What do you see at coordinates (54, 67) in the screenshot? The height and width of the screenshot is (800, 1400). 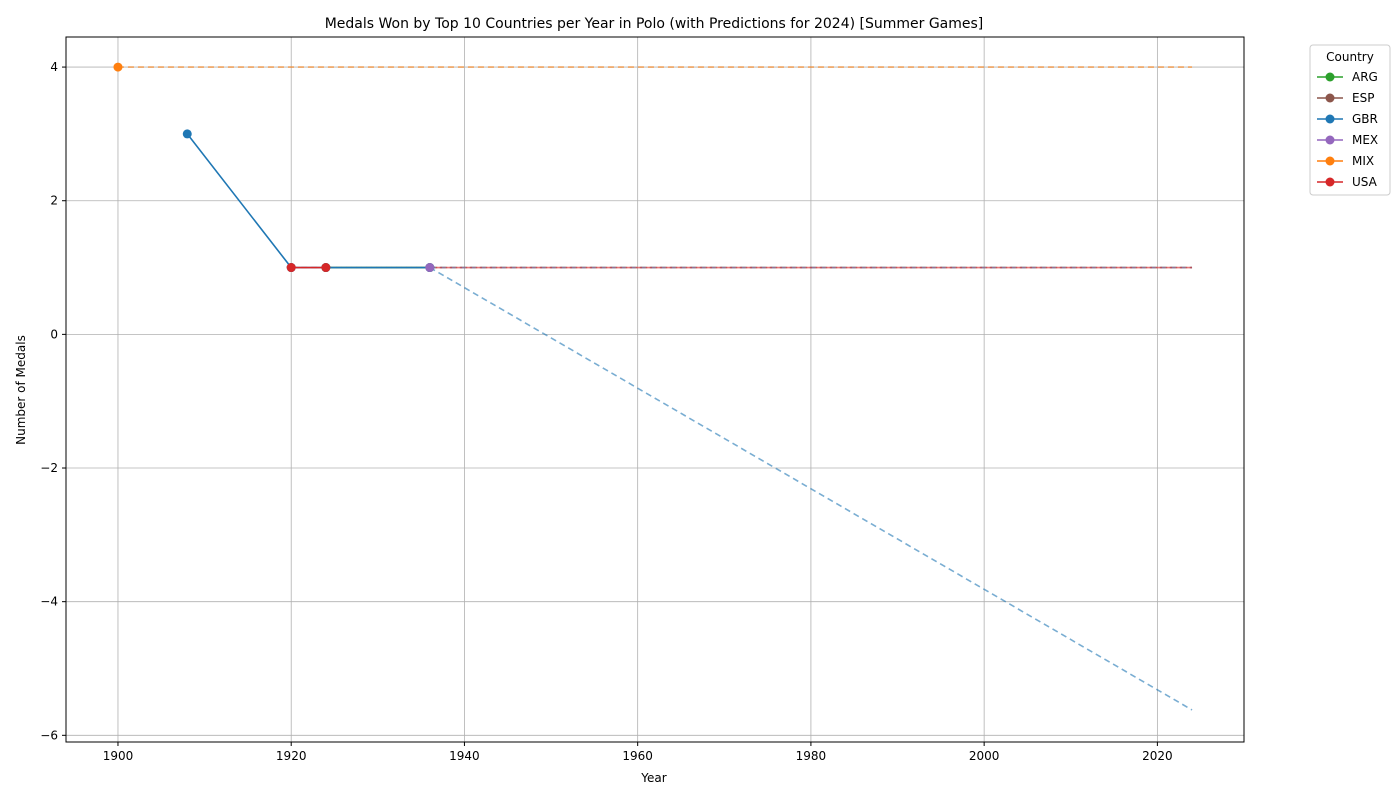 I see `y-tick-label: 4` at bounding box center [54, 67].